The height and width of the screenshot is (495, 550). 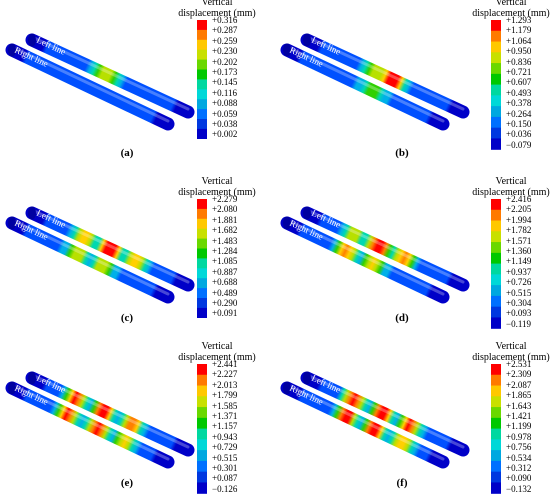 What do you see at coordinates (225, 20) in the screenshot?
I see `legend-value: +0.316` at bounding box center [225, 20].